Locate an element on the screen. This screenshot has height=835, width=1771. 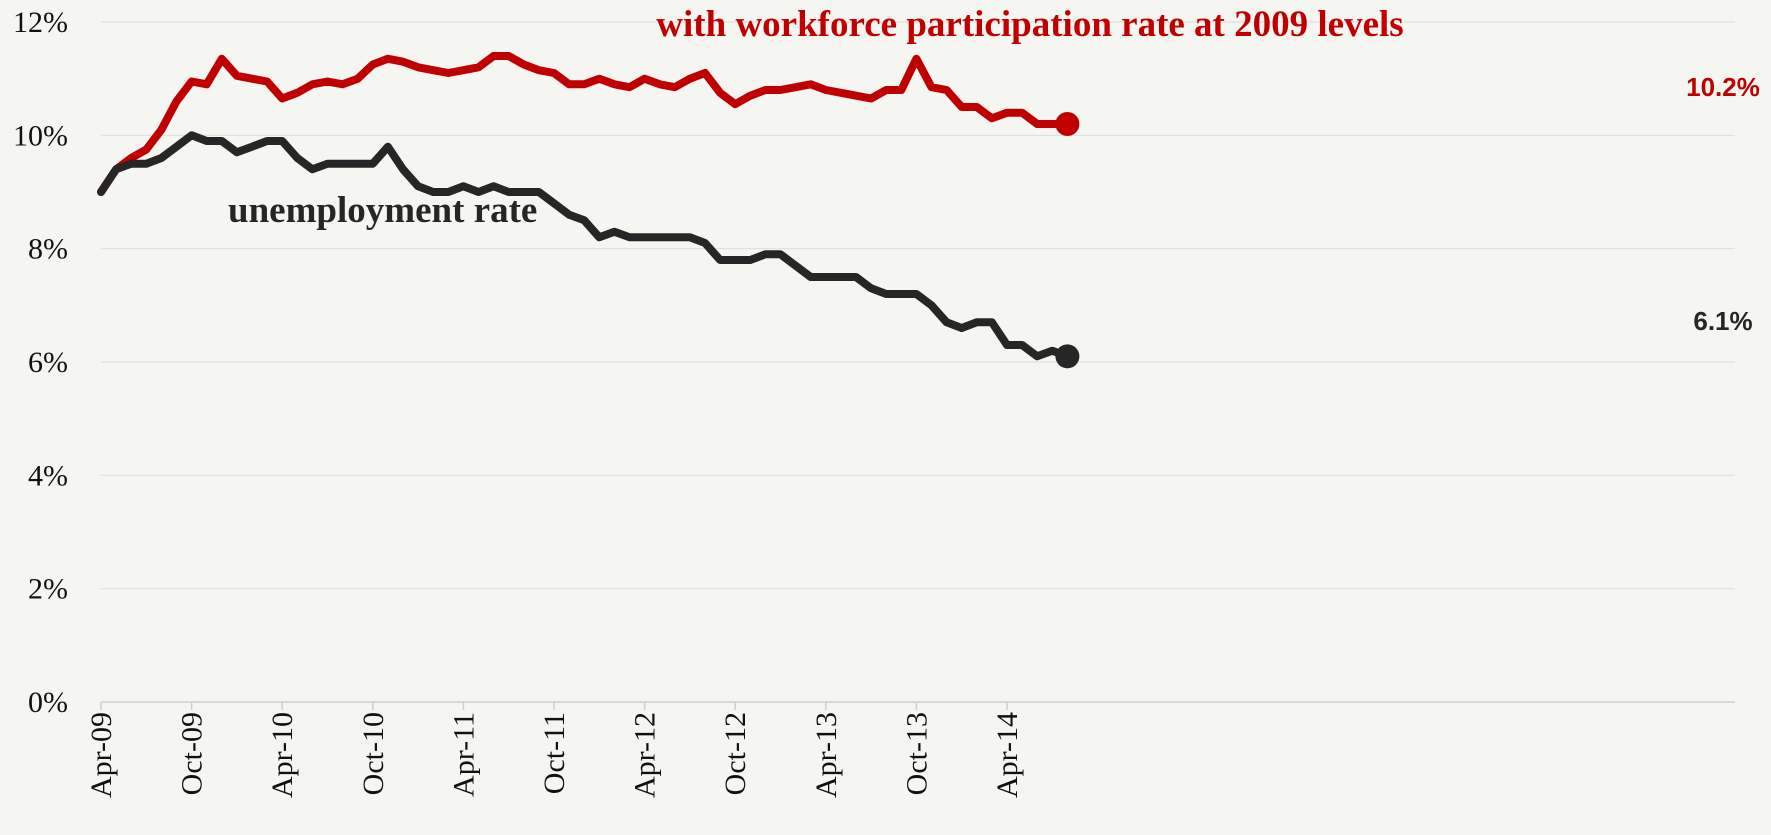
y-tick-label: 10% is located at coordinates (40, 135).